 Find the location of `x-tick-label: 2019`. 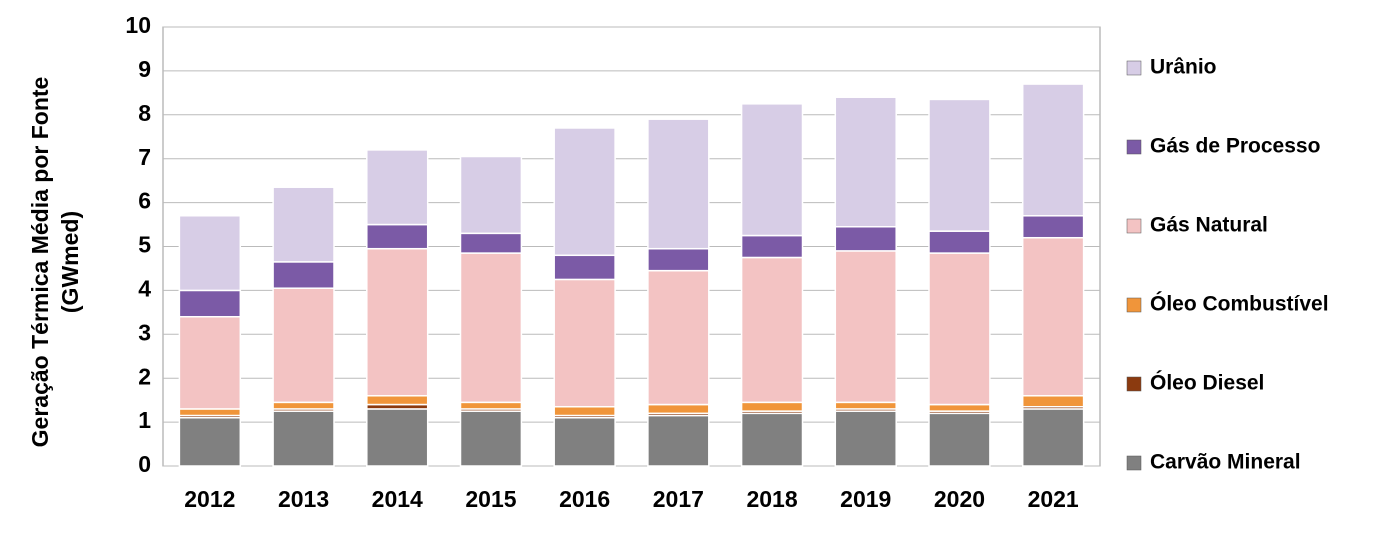

x-tick-label: 2019 is located at coordinates (865, 499).